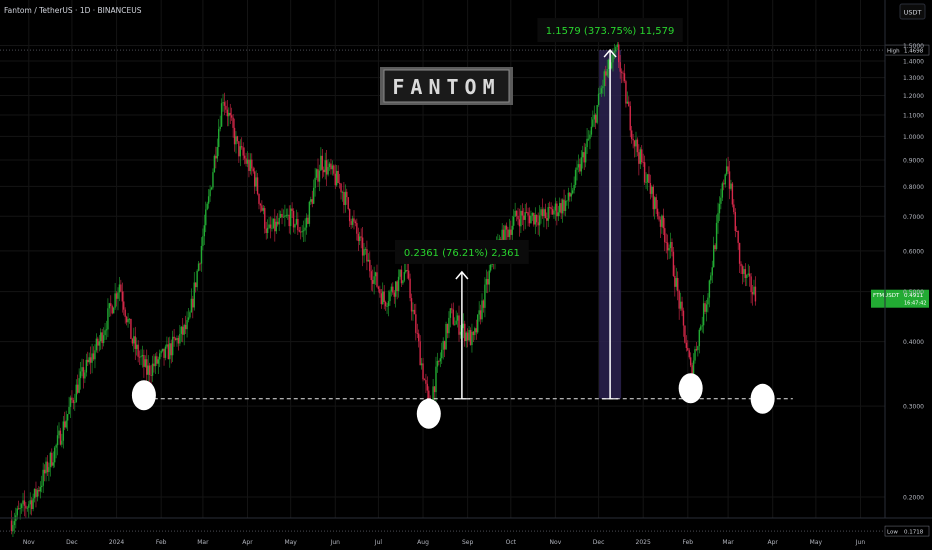 The width and height of the screenshot is (932, 550). I want to click on chart-title: Fantom / TetherUS · 1D · BINANCEUS, so click(73, 10).